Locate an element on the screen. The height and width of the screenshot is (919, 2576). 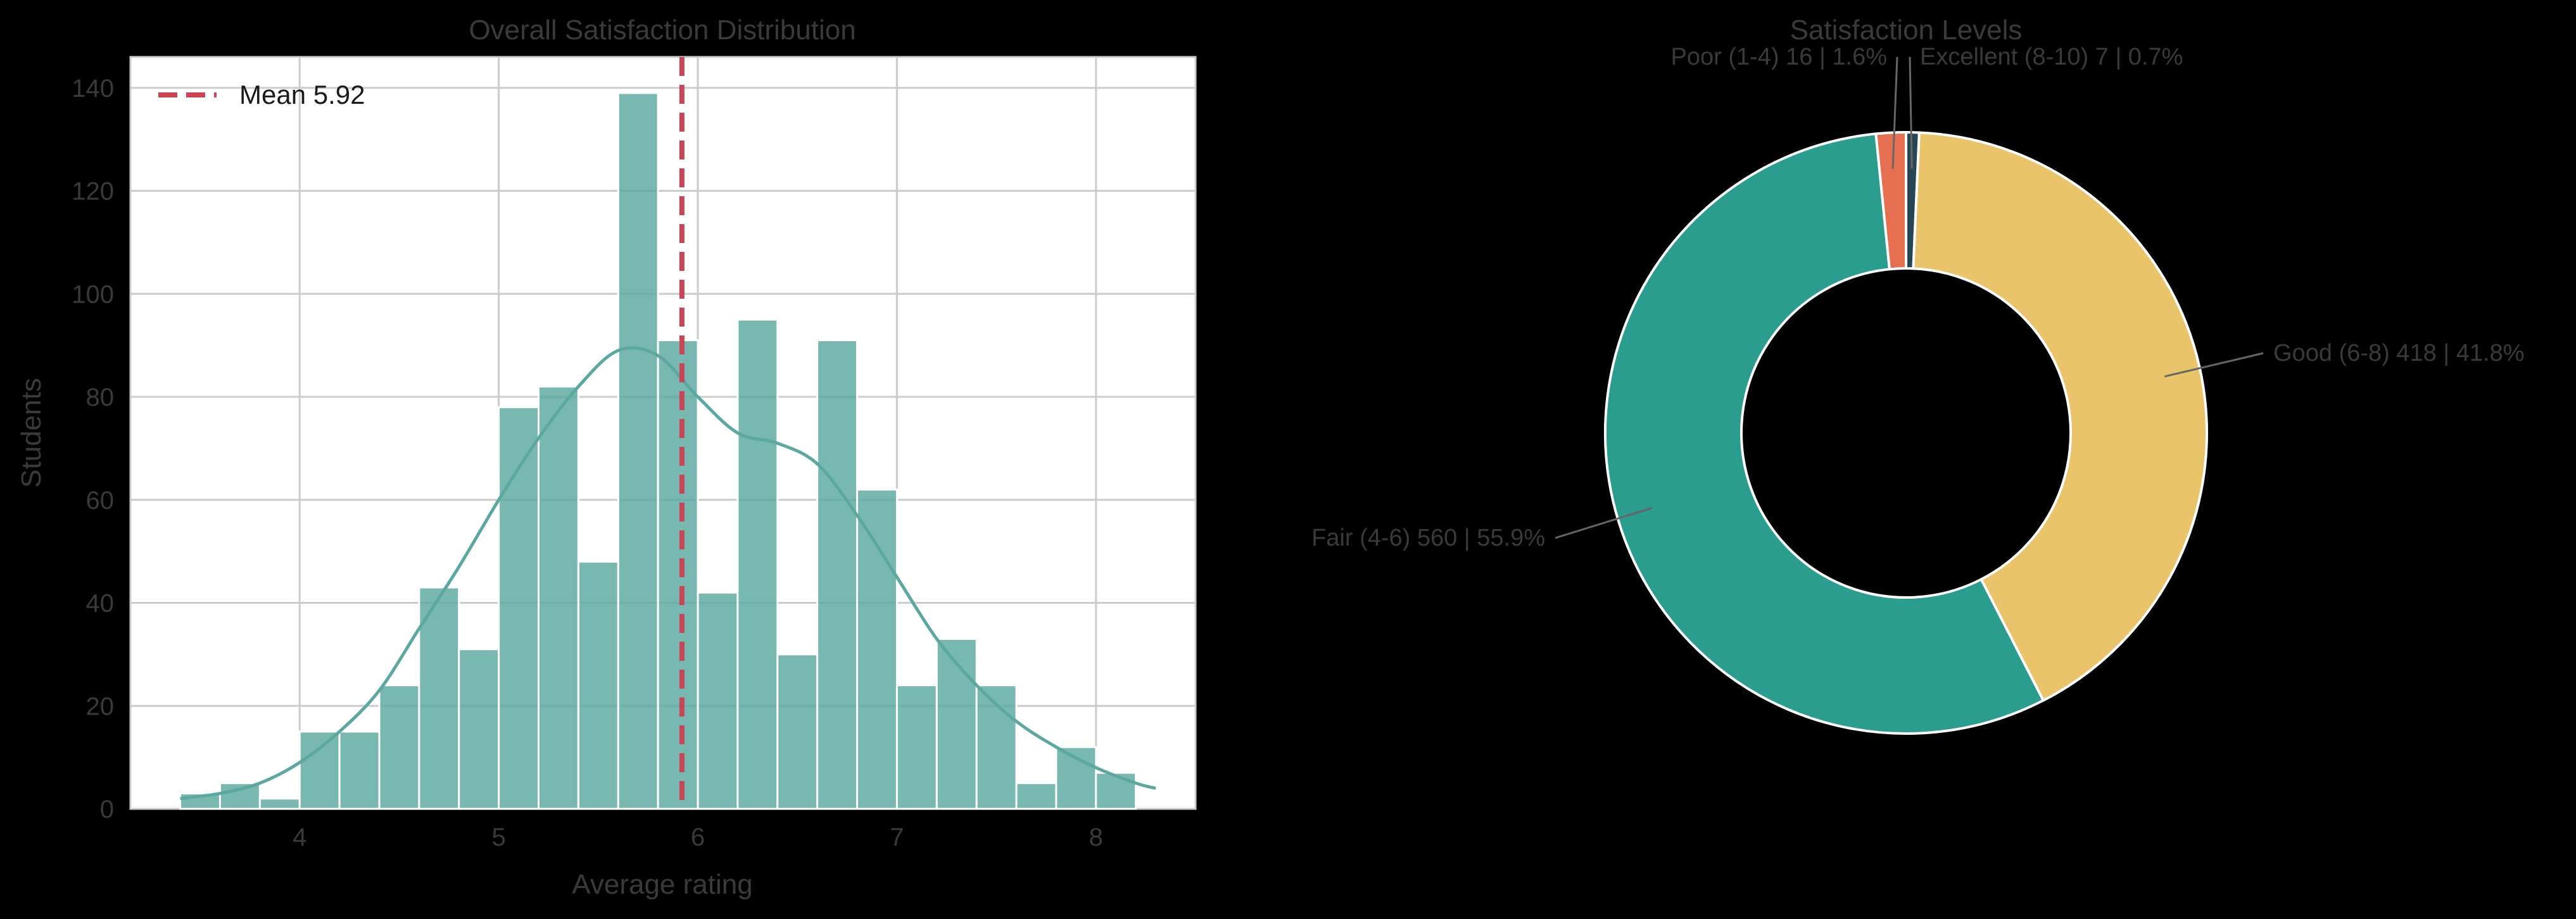
histogram-x-axis-label: Average rating is located at coordinates (662, 884).